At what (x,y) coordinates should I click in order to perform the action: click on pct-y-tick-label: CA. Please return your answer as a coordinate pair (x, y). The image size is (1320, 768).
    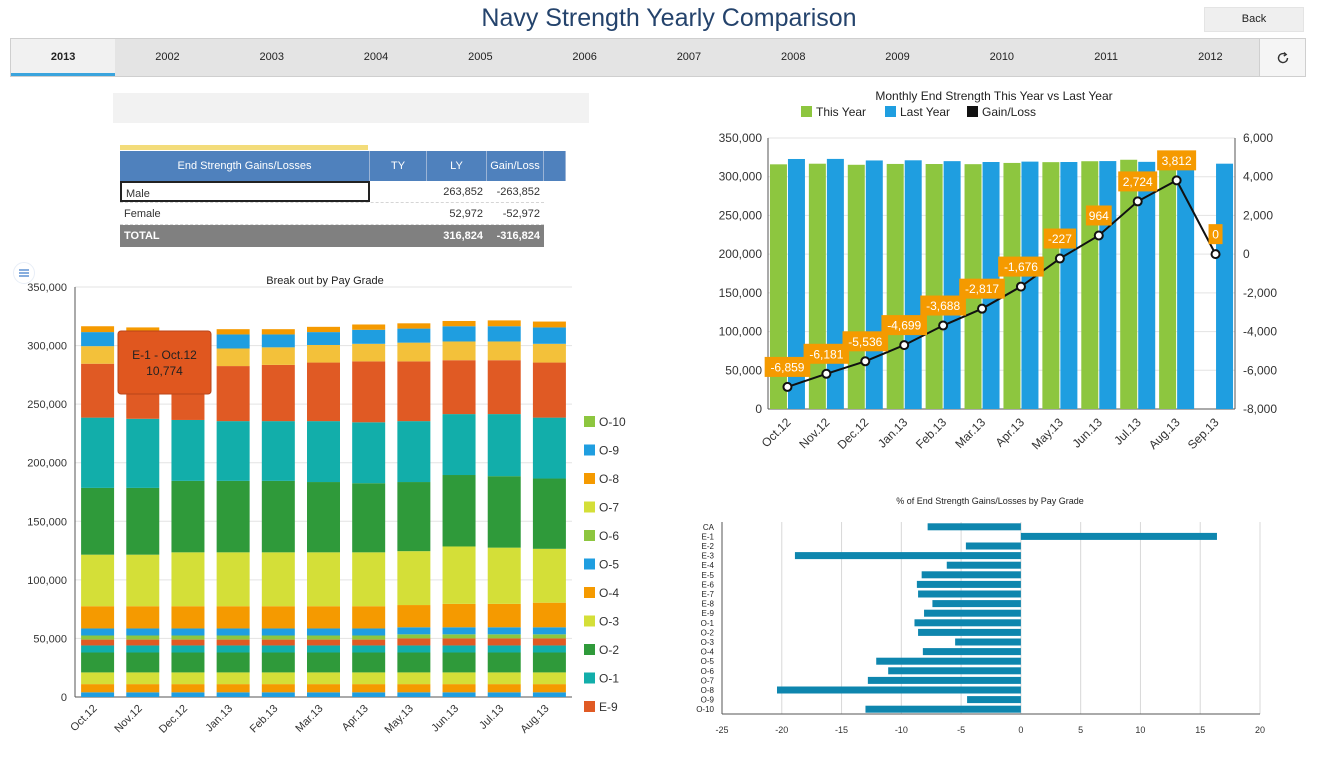
    Looking at the image, I should click on (709, 527).